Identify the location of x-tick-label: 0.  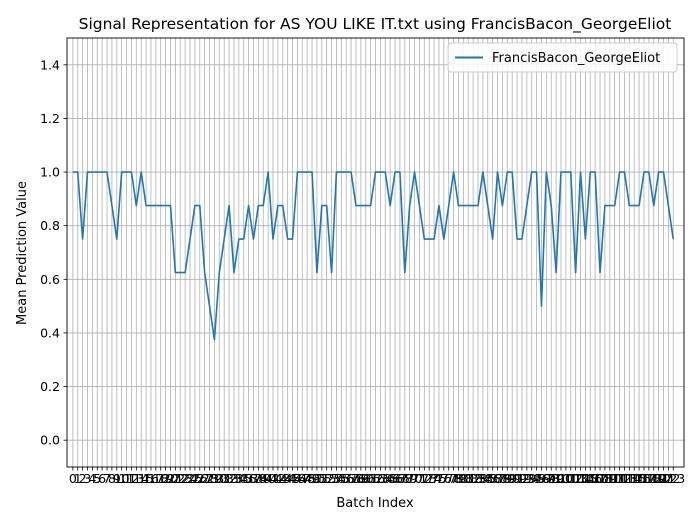
(73, 478).